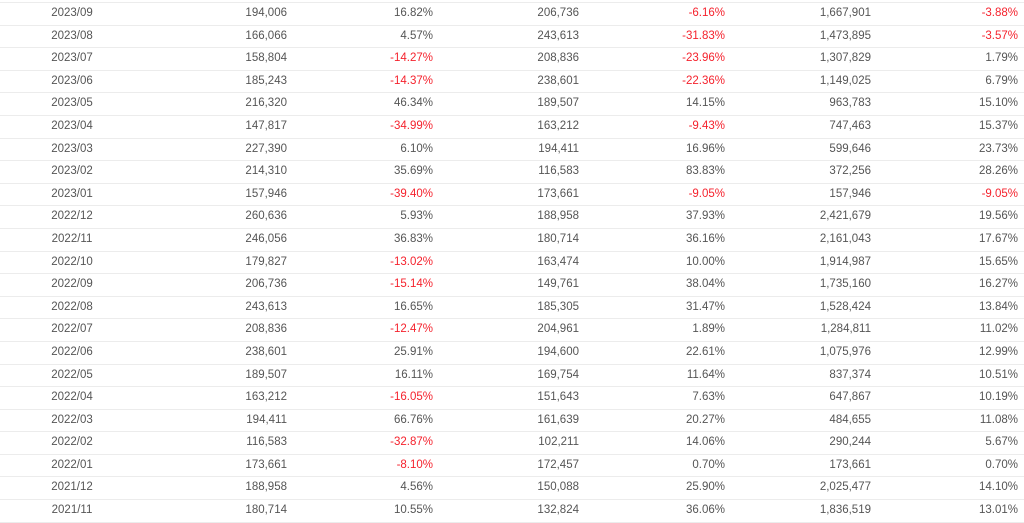 The width and height of the screenshot is (1024, 523). What do you see at coordinates (416, 35) in the screenshot?
I see `cell-change-1: 4.57%` at bounding box center [416, 35].